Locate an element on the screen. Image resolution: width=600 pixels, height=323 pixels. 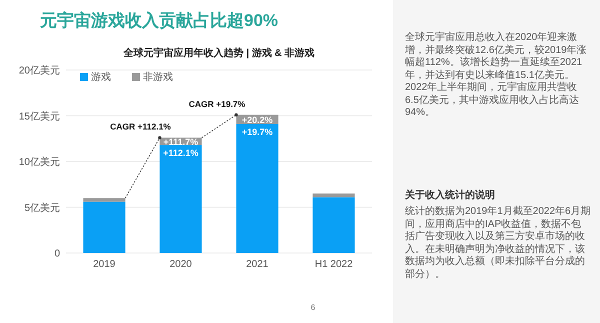
annotation: +20.2% is located at coordinates (257, 119).